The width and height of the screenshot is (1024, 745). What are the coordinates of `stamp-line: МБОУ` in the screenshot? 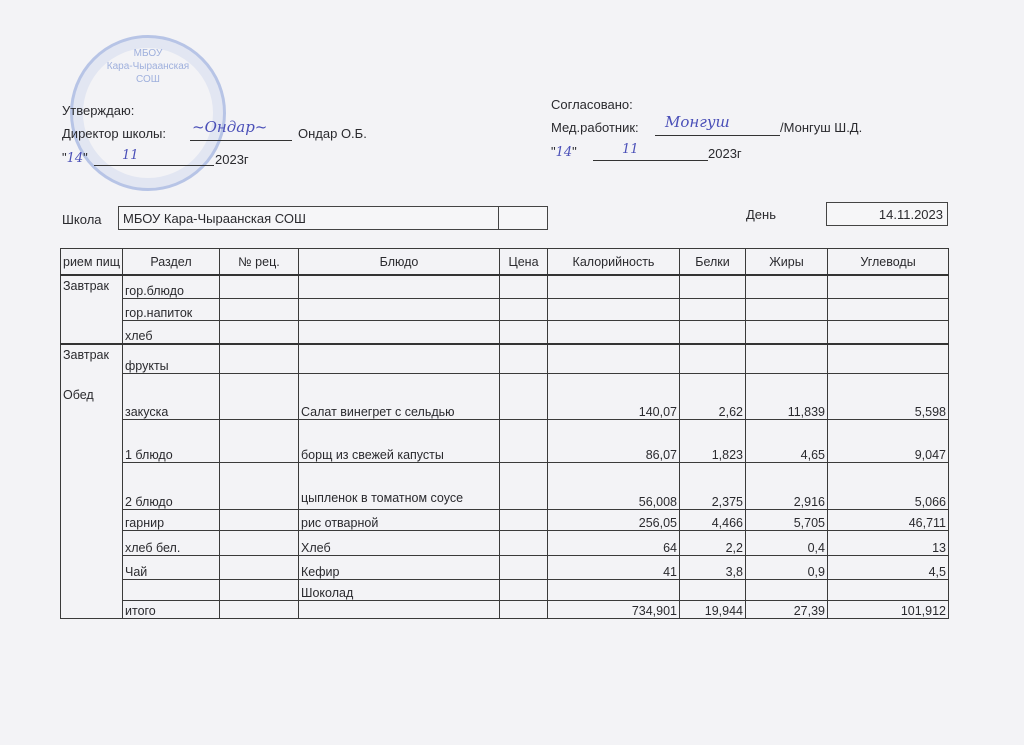 It's located at (148, 53).